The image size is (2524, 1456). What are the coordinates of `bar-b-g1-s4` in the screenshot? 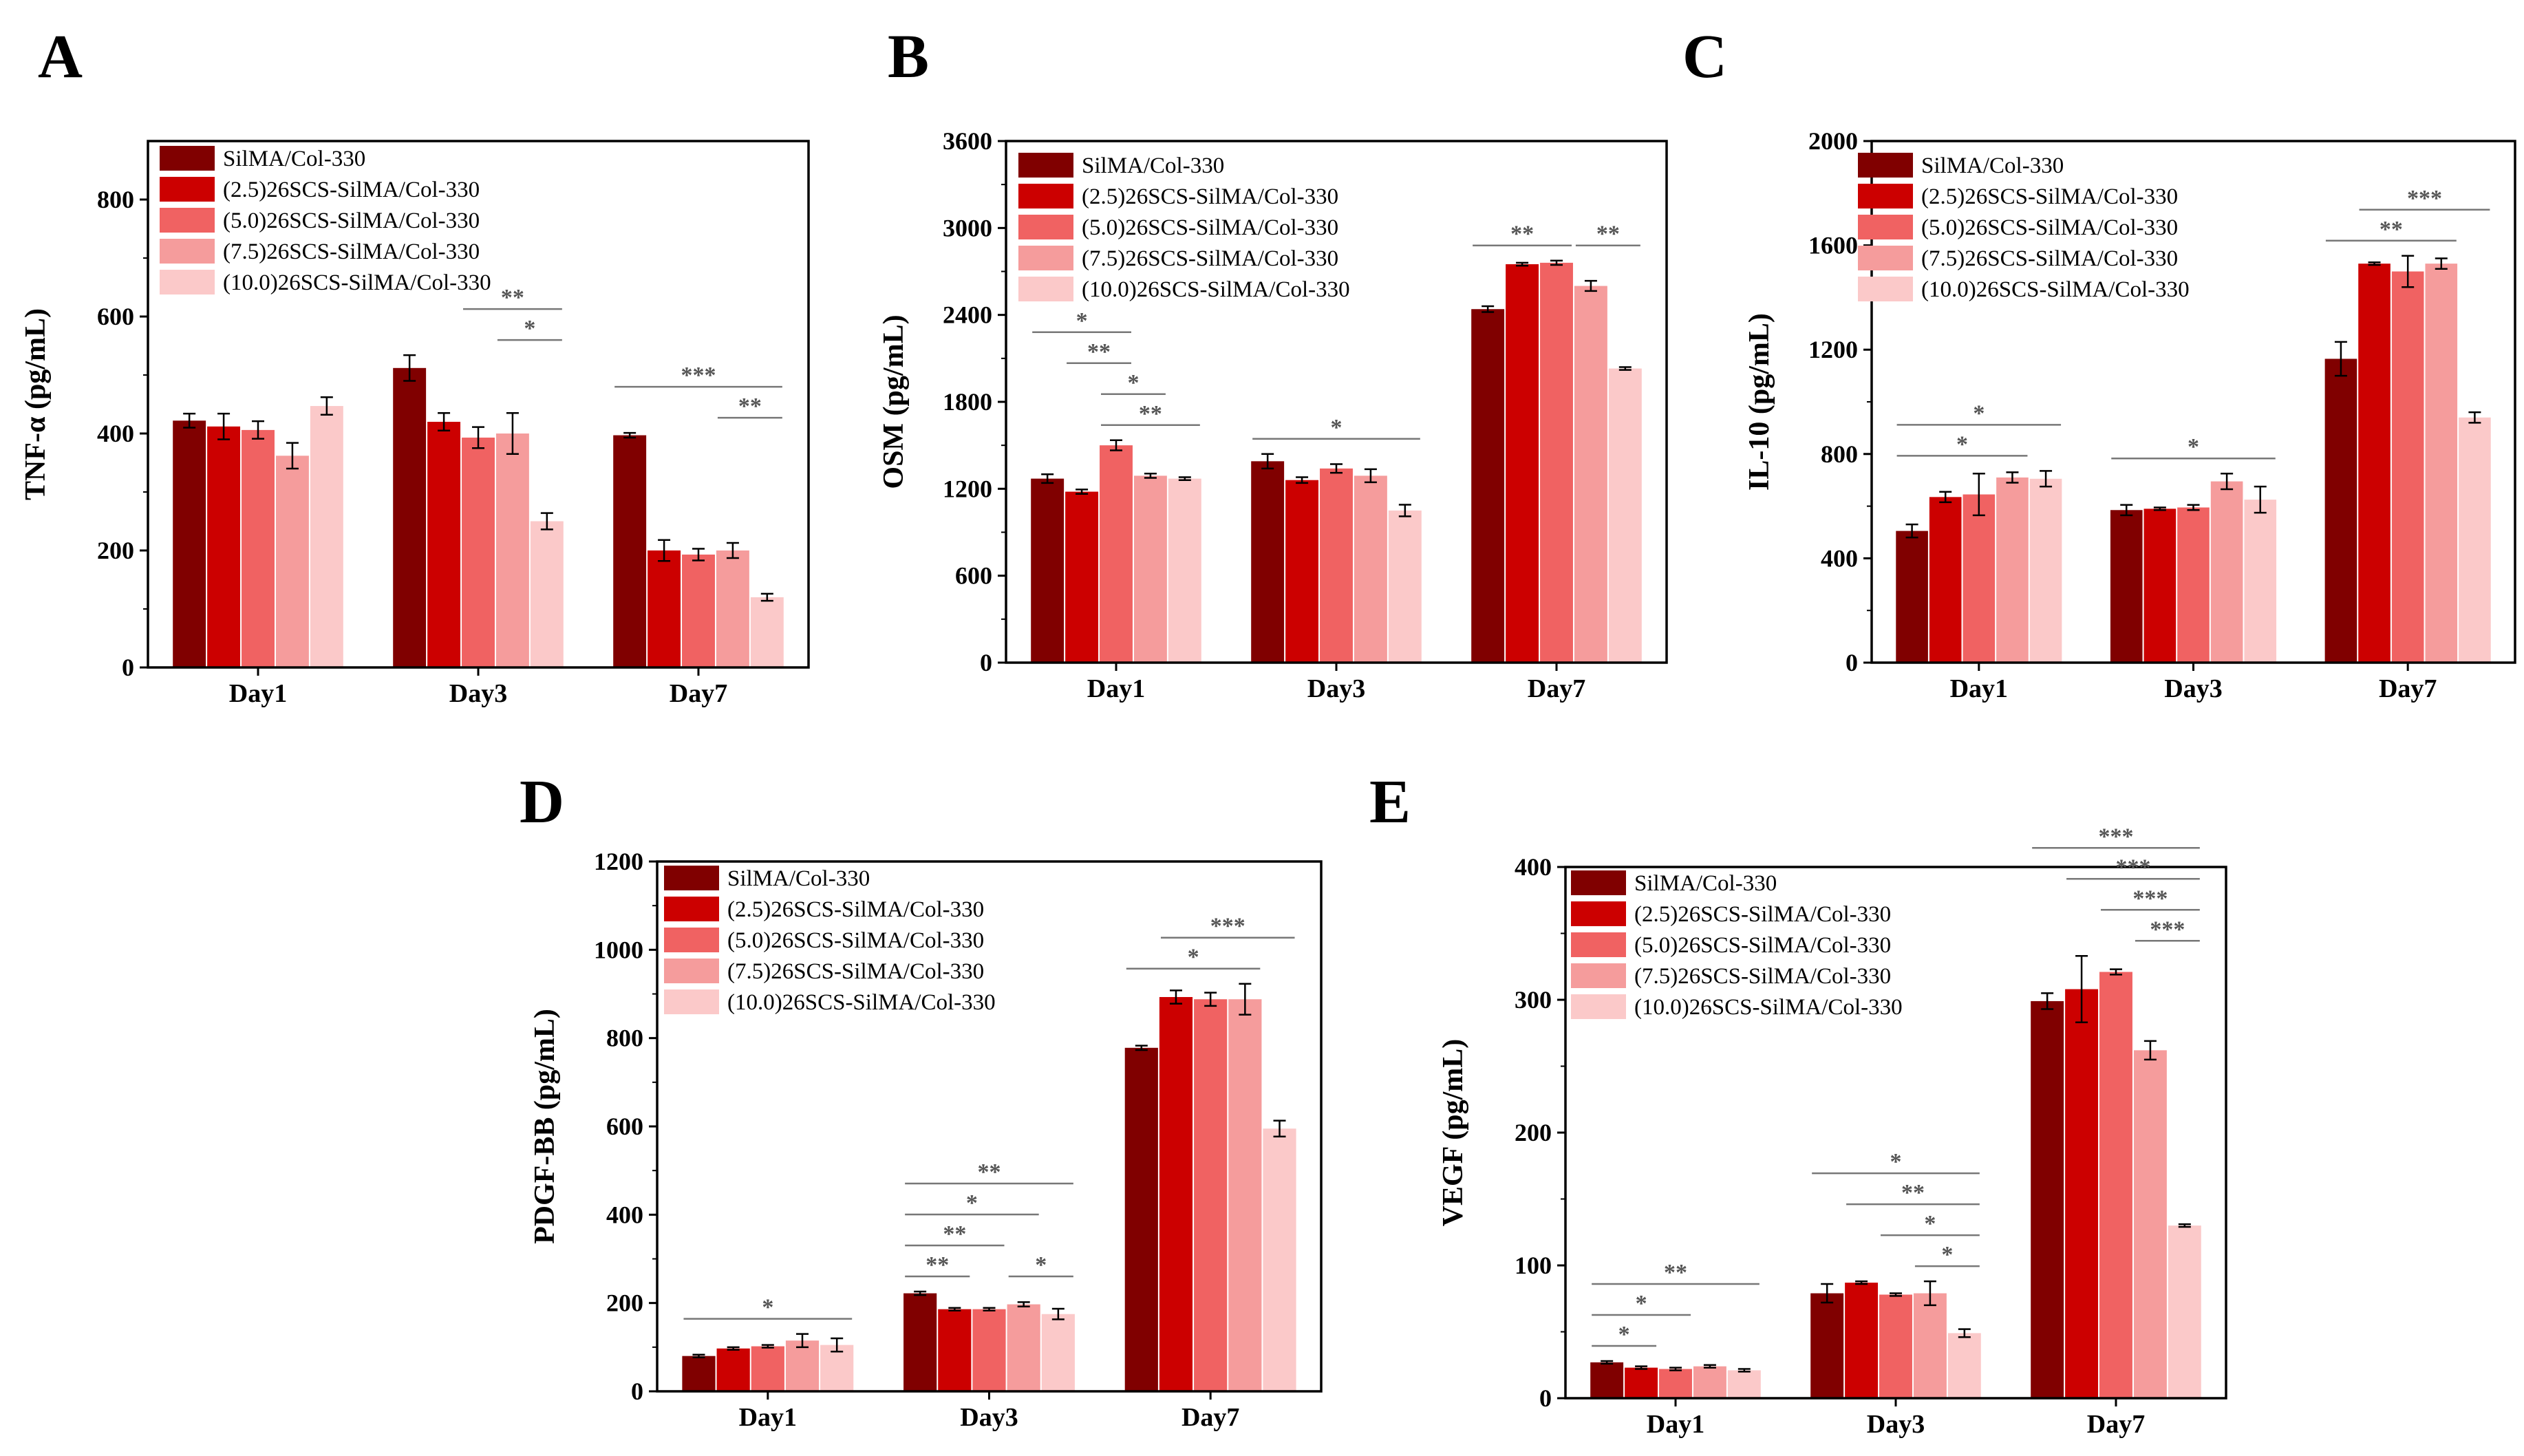 It's located at (1405, 586).